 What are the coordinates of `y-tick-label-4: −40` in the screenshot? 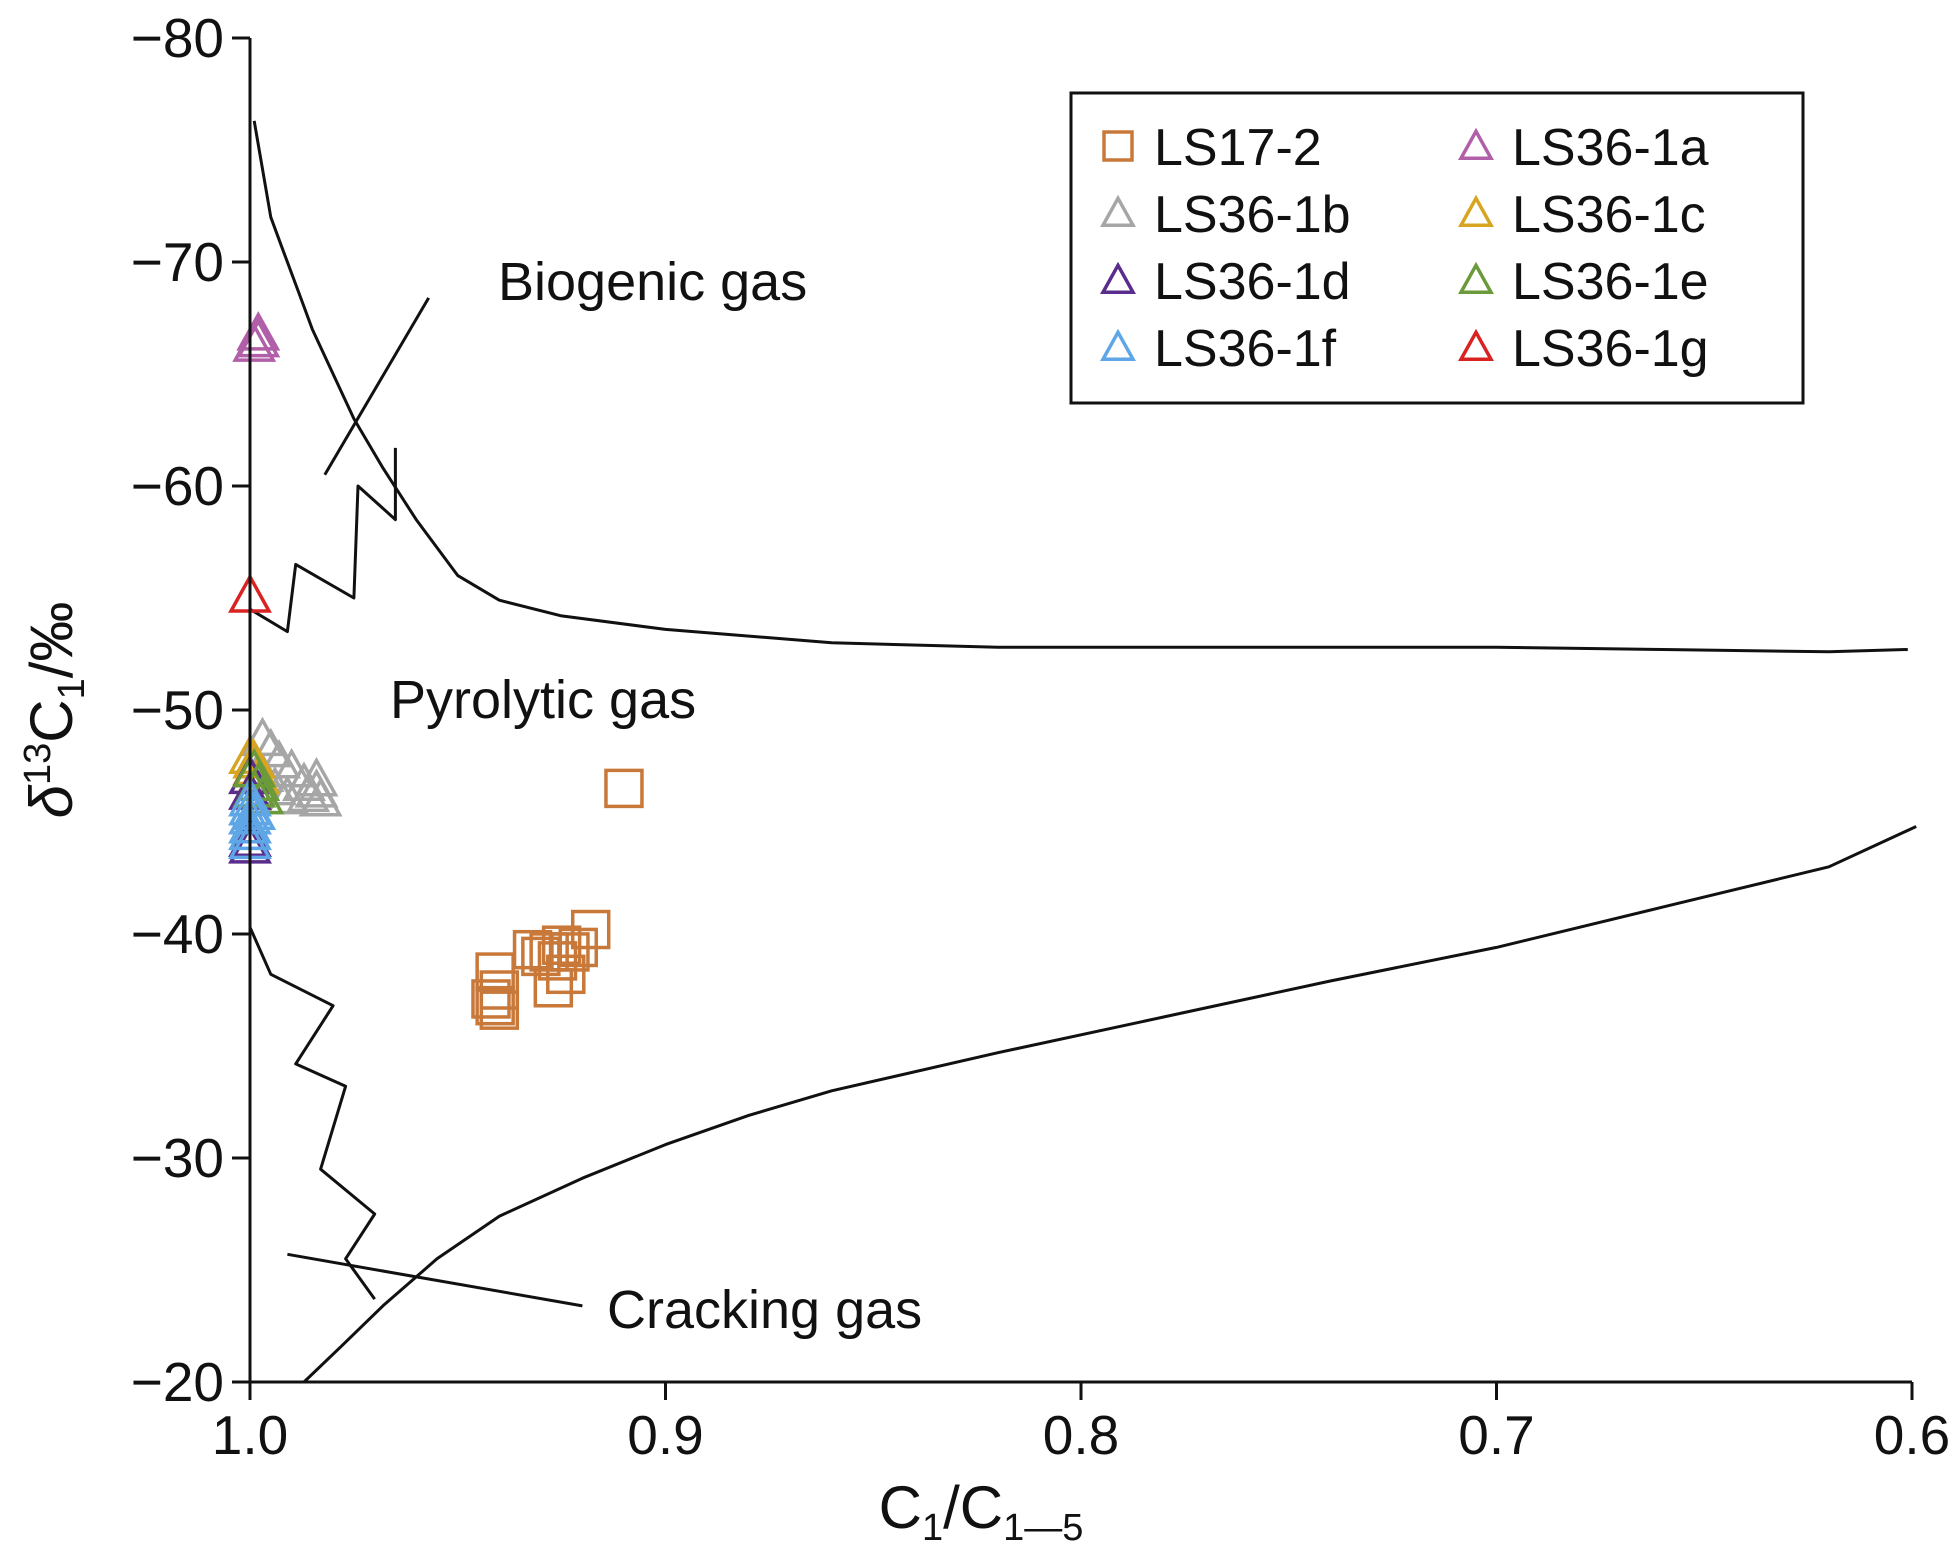 It's located at (177, 934).